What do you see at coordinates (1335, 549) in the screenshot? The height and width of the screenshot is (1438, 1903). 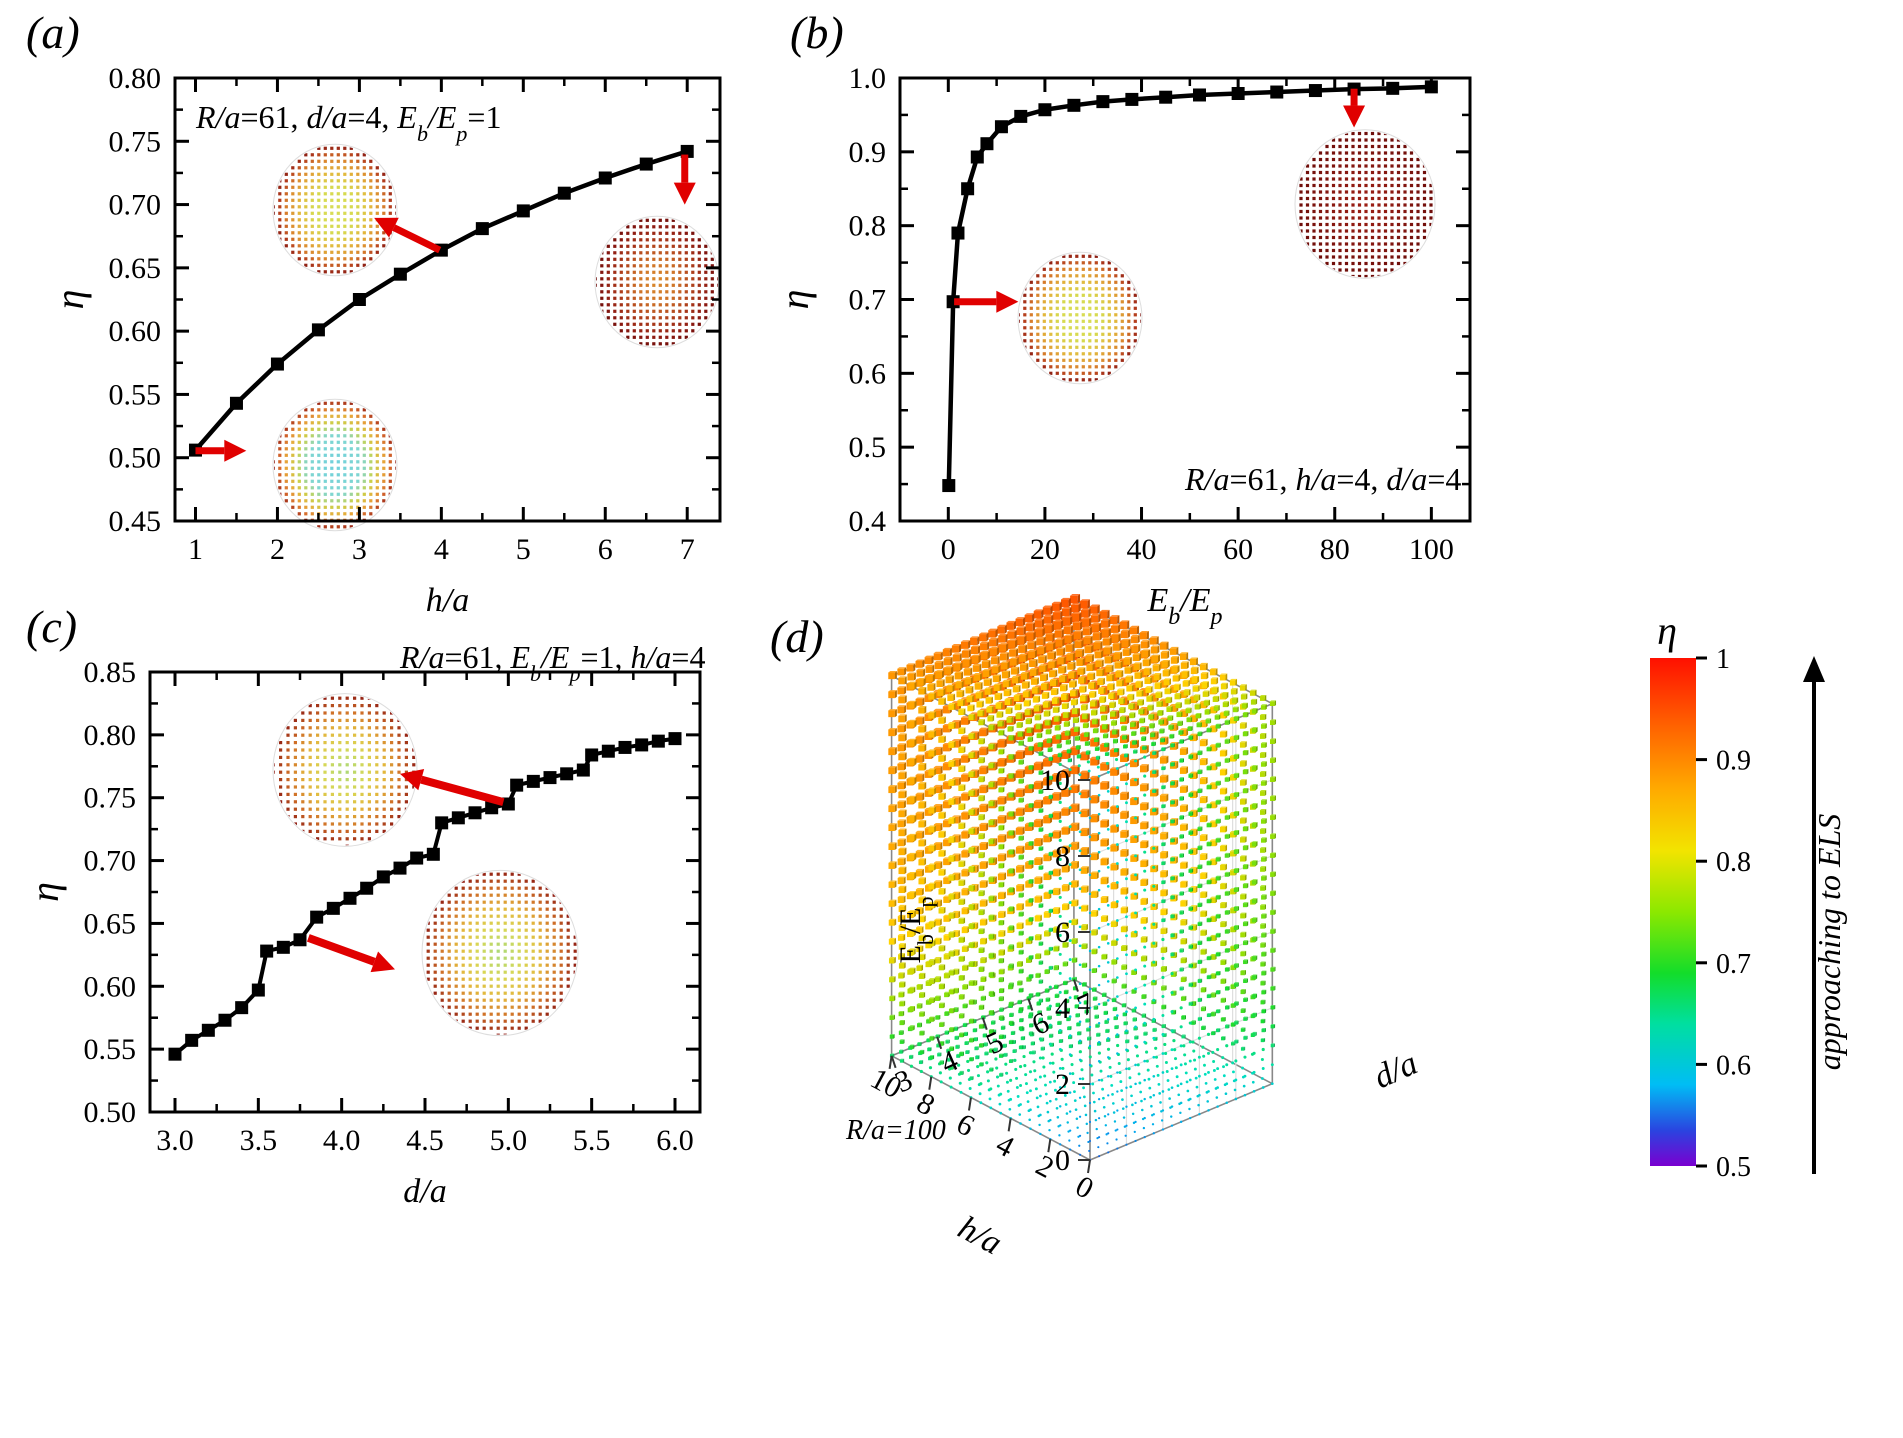 I see `x-tick-label: 80` at bounding box center [1335, 549].